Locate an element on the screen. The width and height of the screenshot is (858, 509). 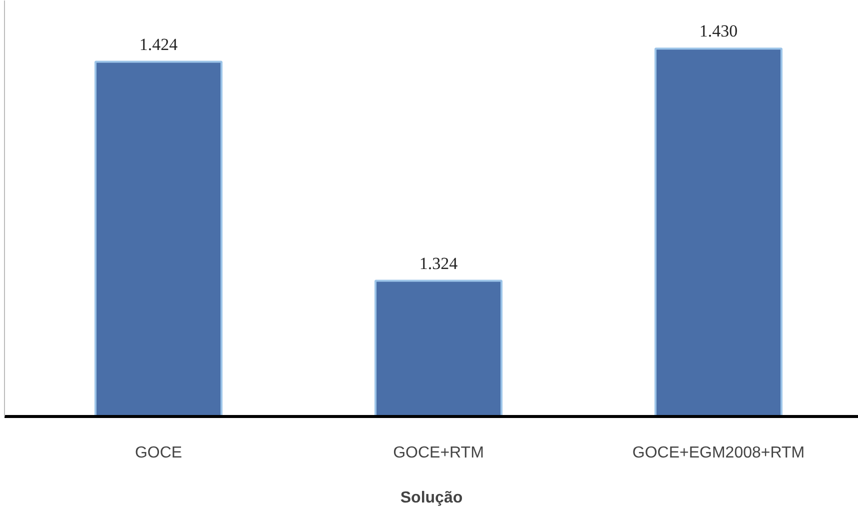
data-label: 1.424 is located at coordinates (158, 44).